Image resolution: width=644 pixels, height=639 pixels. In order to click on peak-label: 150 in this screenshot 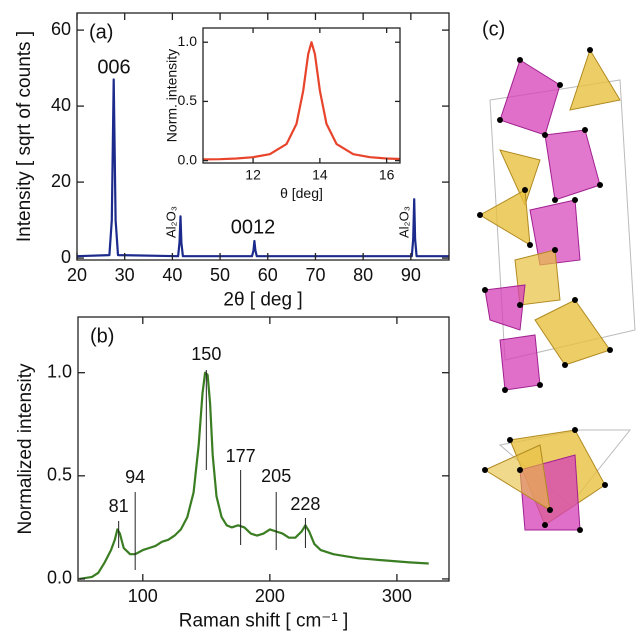, I will do `click(206, 354)`.